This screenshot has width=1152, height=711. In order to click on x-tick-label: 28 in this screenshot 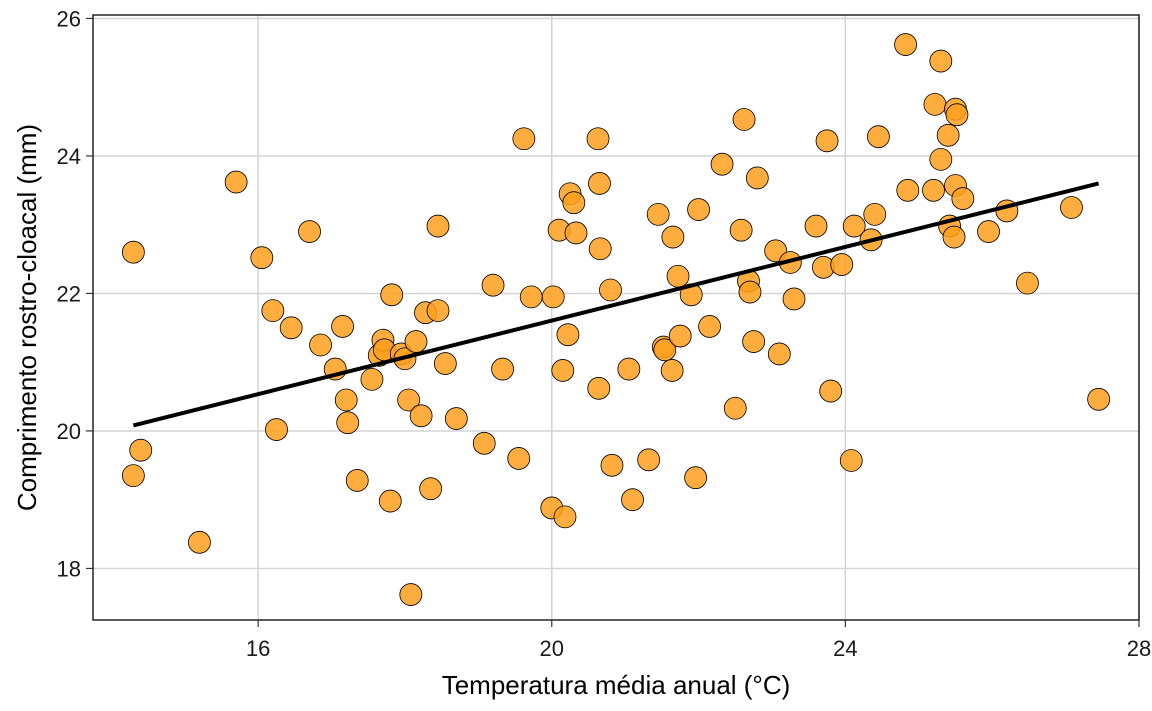, I will do `click(1139, 648)`.